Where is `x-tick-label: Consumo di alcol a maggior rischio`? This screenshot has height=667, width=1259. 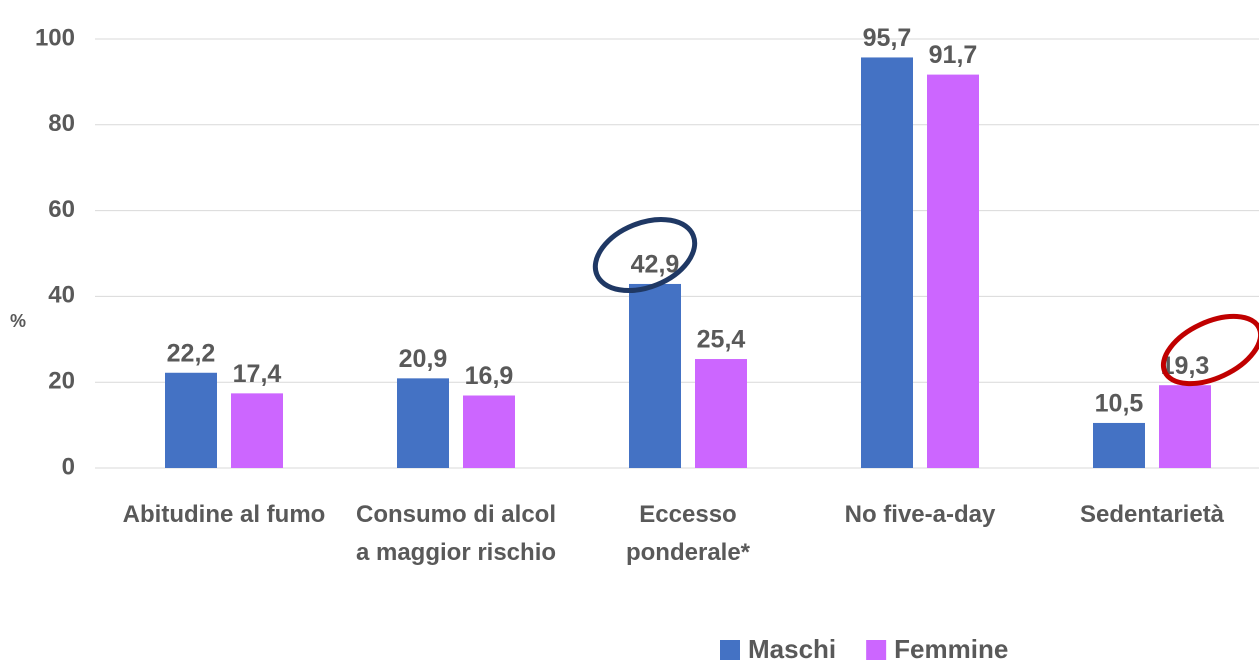
x-tick-label: Consumo di alcol a maggior rischio is located at coordinates (456, 533).